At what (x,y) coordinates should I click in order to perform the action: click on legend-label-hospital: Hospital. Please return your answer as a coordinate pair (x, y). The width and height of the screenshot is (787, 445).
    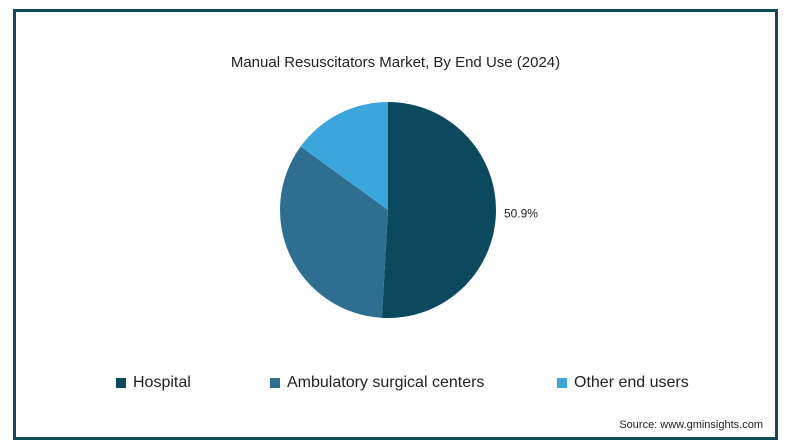
    Looking at the image, I should click on (162, 382).